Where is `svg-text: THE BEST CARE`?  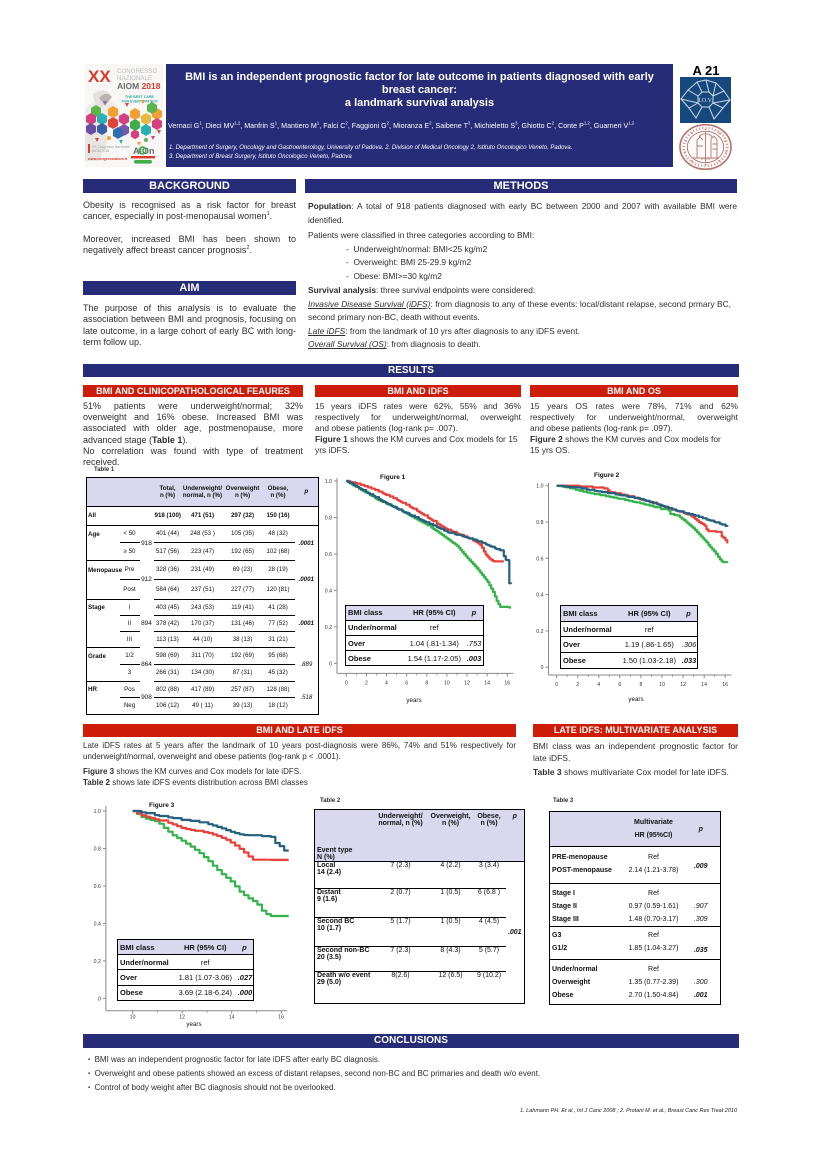
svg-text: THE BEST CARE is located at coordinates (140, 97).